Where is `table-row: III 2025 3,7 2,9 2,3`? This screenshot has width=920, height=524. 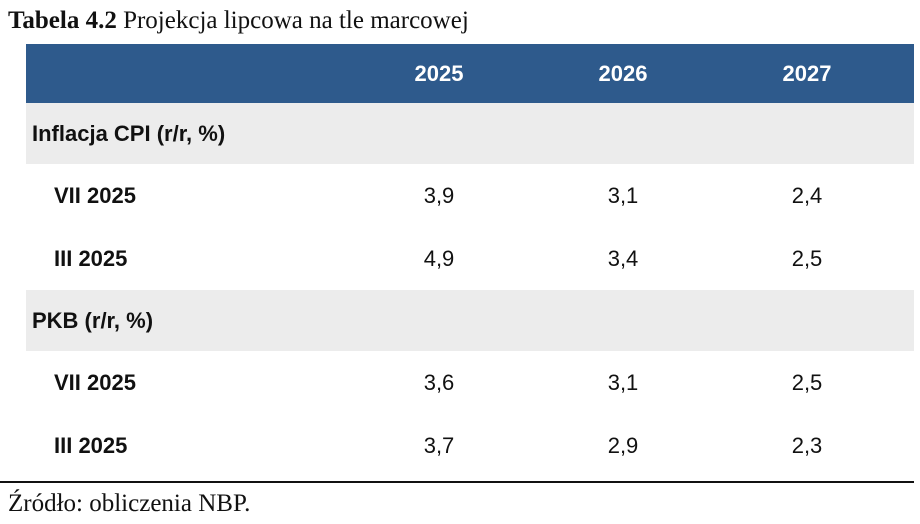 table-row: III 2025 3,7 2,9 2,3 is located at coordinates (470, 445).